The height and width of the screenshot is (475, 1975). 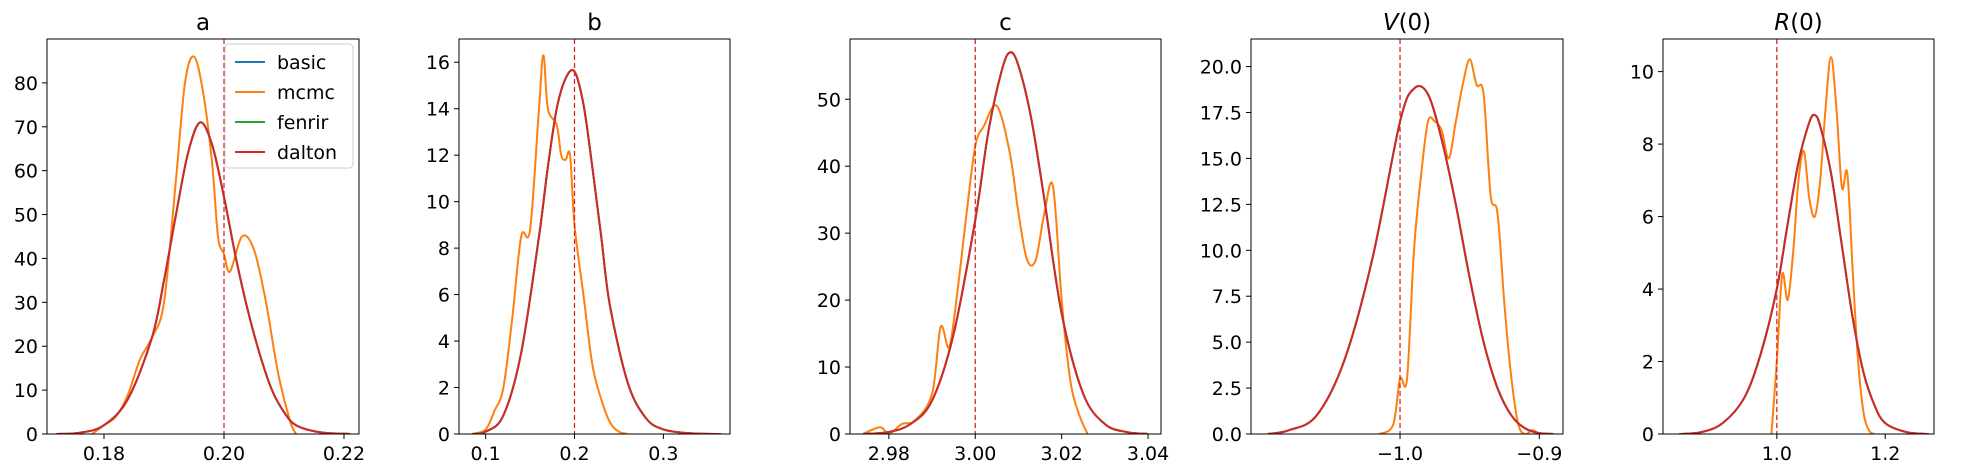 What do you see at coordinates (301, 63) in the screenshot?
I see `legend-label-basic: basic` at bounding box center [301, 63].